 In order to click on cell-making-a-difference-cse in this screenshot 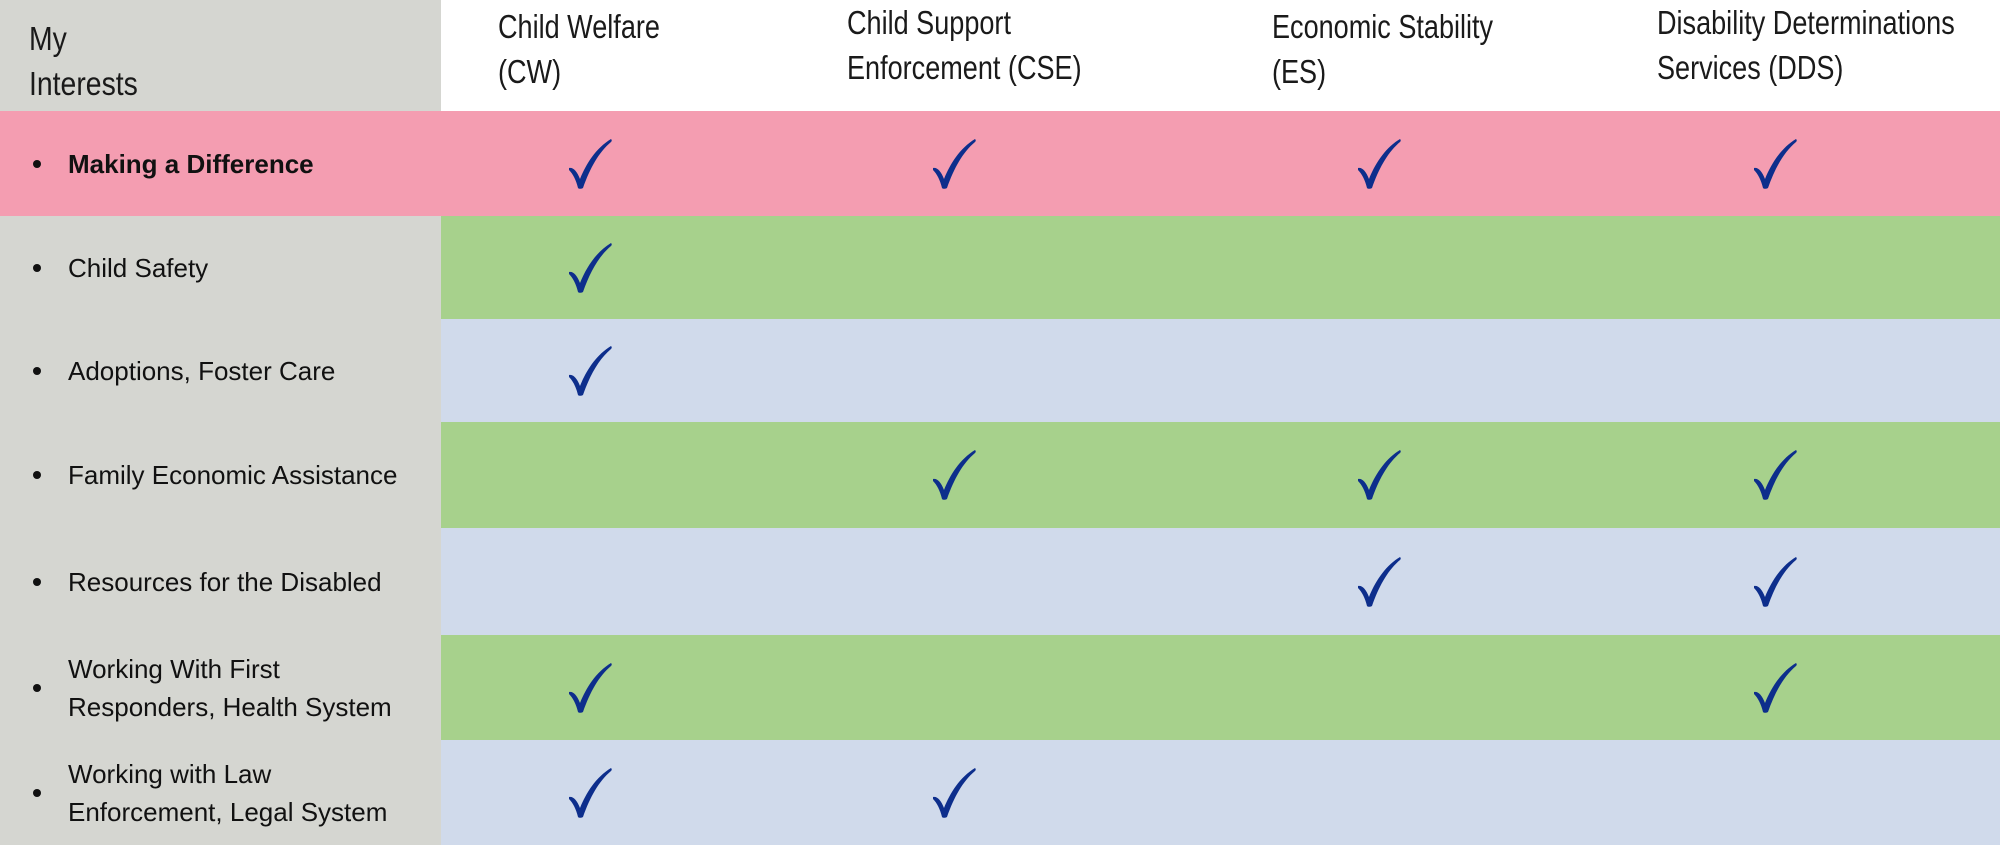, I will do `click(1016, 163)`.